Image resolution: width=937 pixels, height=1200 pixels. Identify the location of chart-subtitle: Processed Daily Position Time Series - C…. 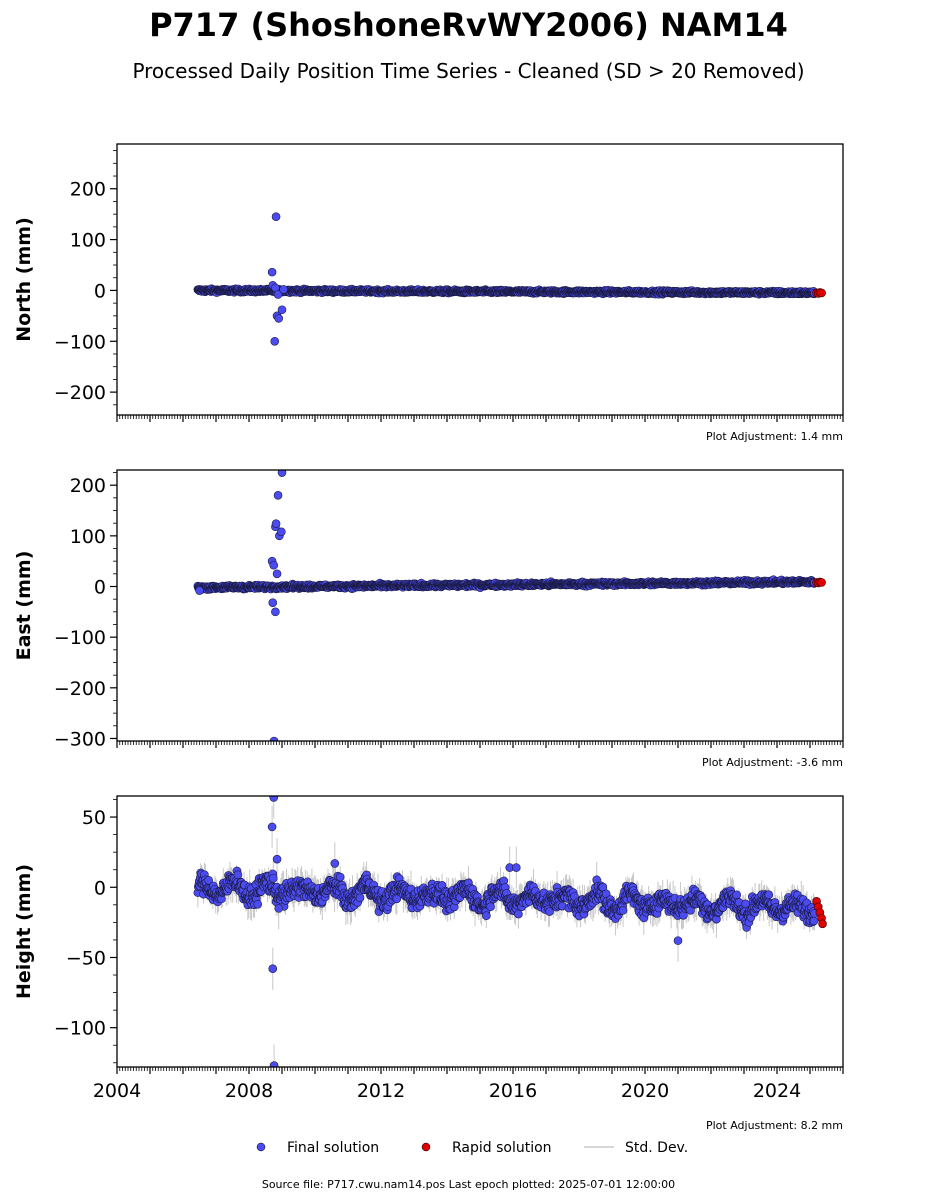
(468, 71).